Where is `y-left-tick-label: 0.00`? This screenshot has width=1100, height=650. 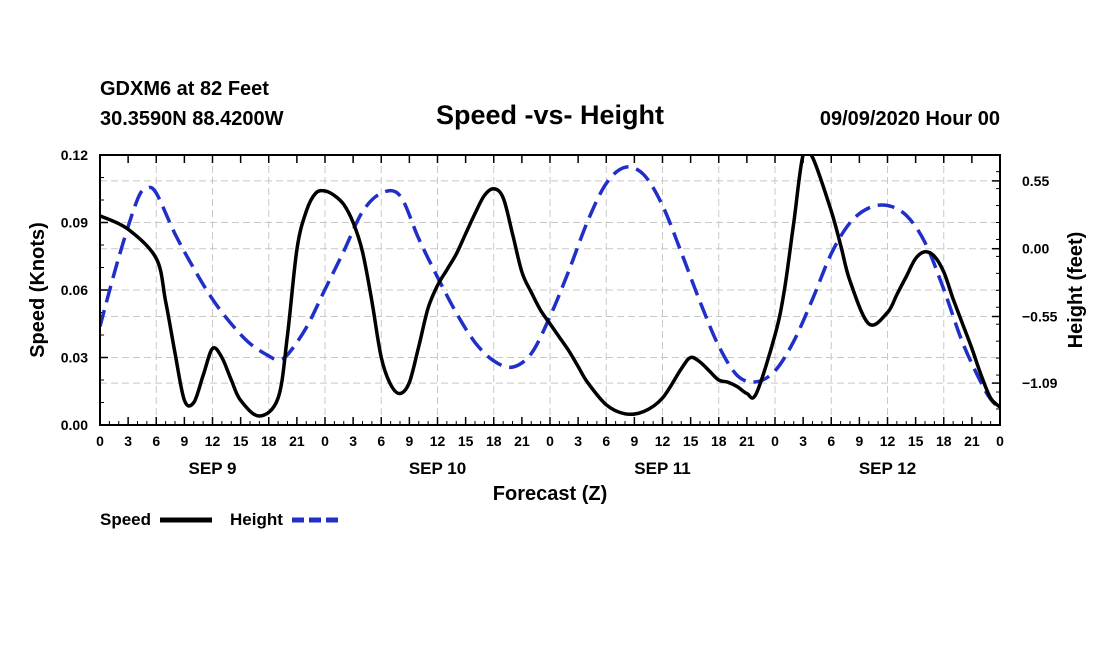
y-left-tick-label: 0.00 is located at coordinates (74, 425).